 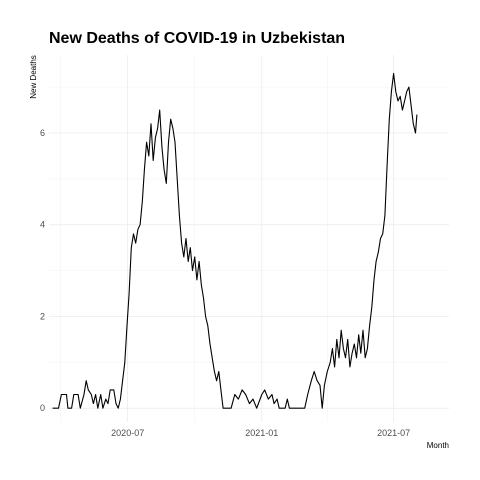 I want to click on x-tick-label: 2020-07, so click(x=127, y=433).